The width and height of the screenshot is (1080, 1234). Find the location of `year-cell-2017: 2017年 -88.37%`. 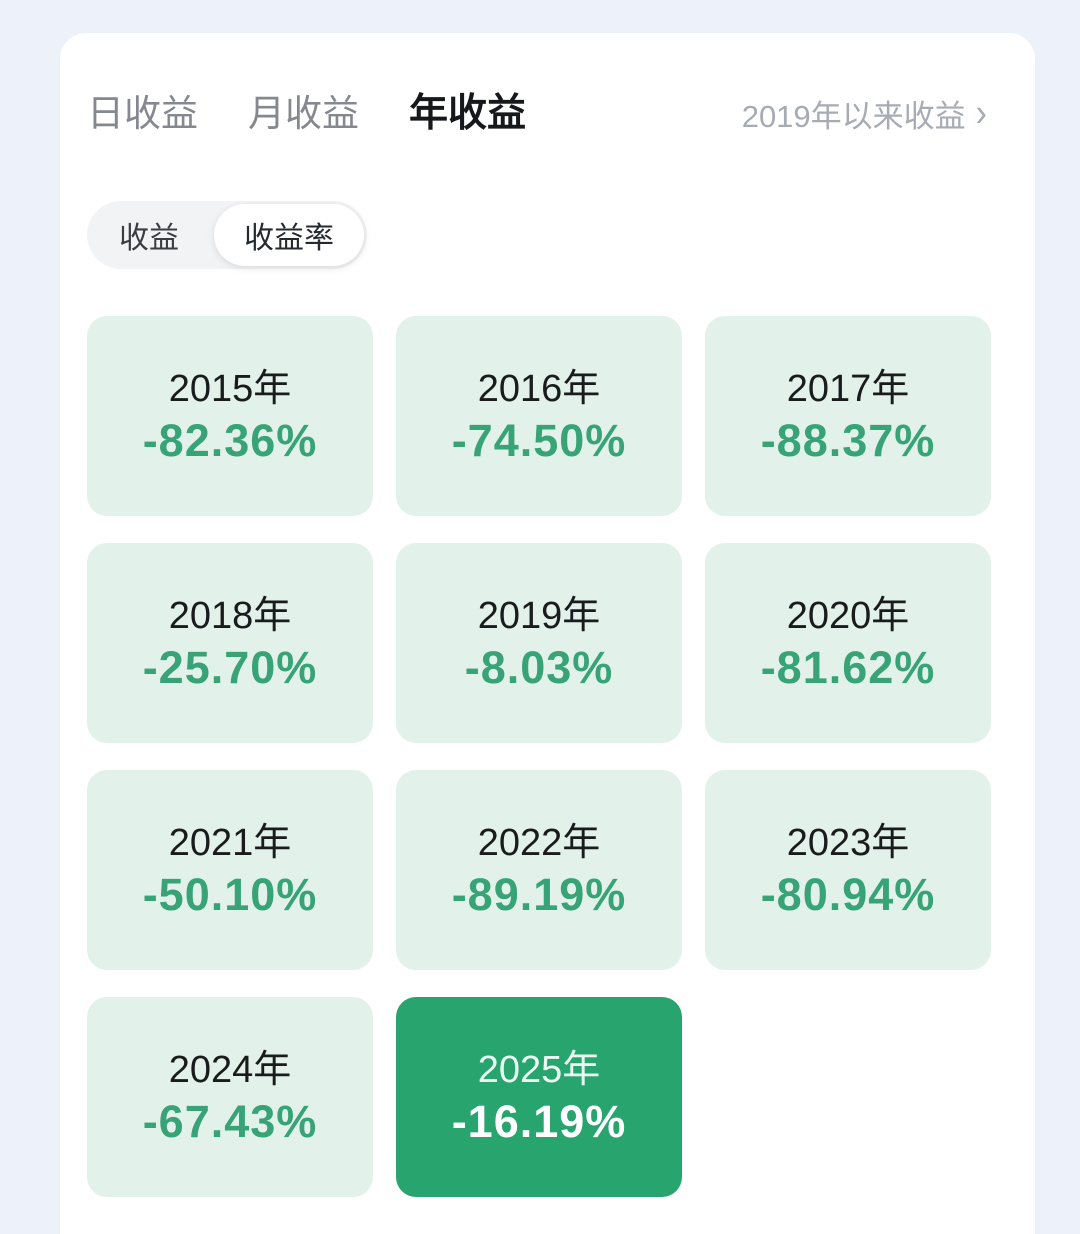

year-cell-2017: 2017年 -88.37% is located at coordinates (848, 416).